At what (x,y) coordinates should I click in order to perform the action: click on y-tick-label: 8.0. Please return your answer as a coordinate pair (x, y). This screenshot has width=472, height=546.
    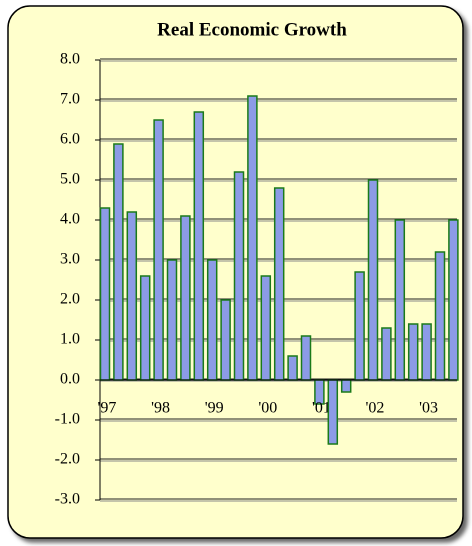
    Looking at the image, I should click on (70, 59).